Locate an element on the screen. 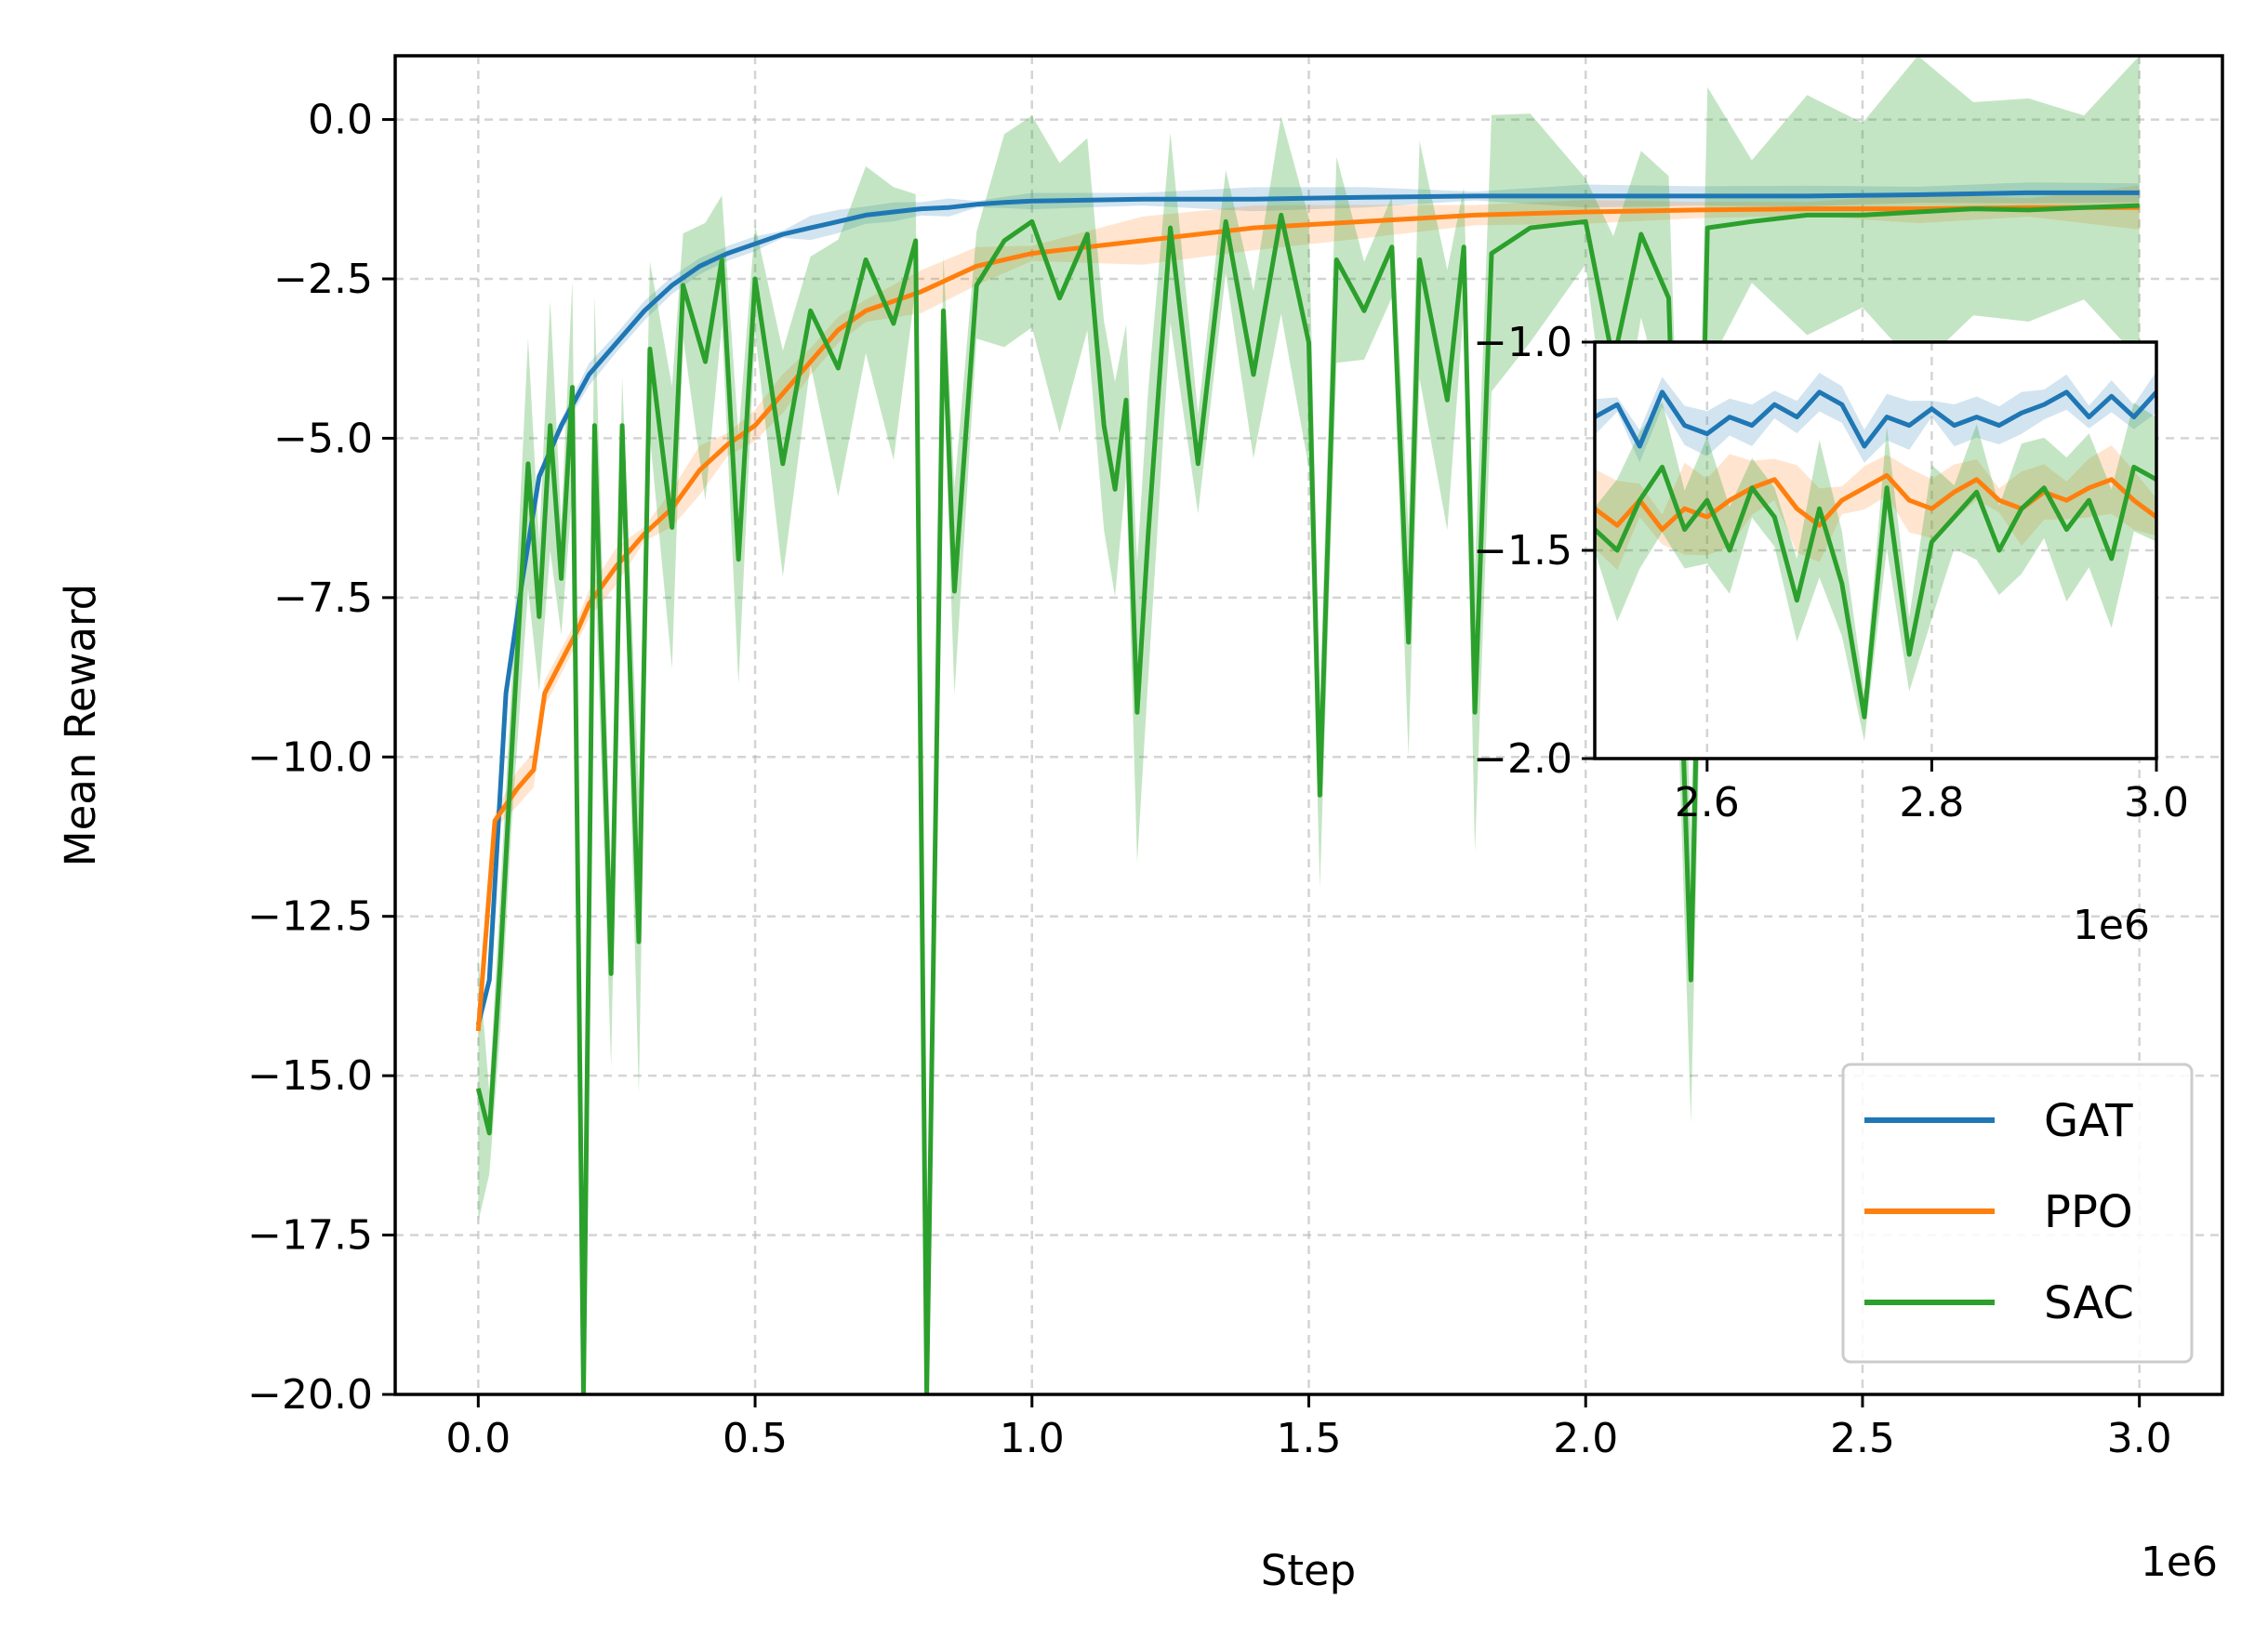 The image size is (2268, 1651). inset-bands is located at coordinates (1875, 556).